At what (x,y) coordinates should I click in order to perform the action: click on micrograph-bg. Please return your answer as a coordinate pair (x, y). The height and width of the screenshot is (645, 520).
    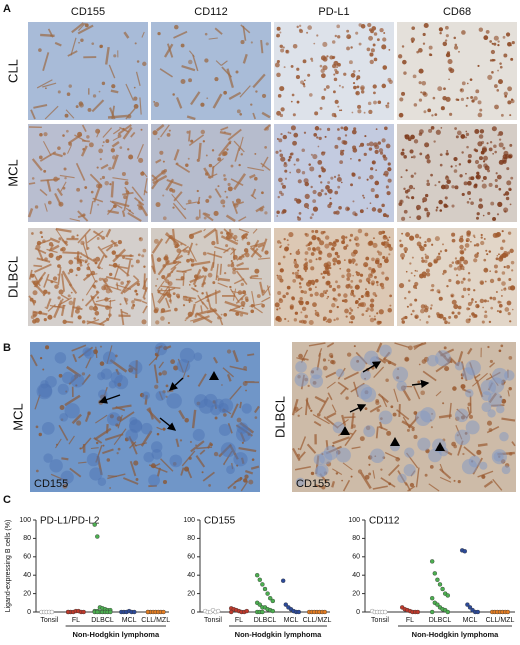
    Looking at the image, I should click on (211, 173).